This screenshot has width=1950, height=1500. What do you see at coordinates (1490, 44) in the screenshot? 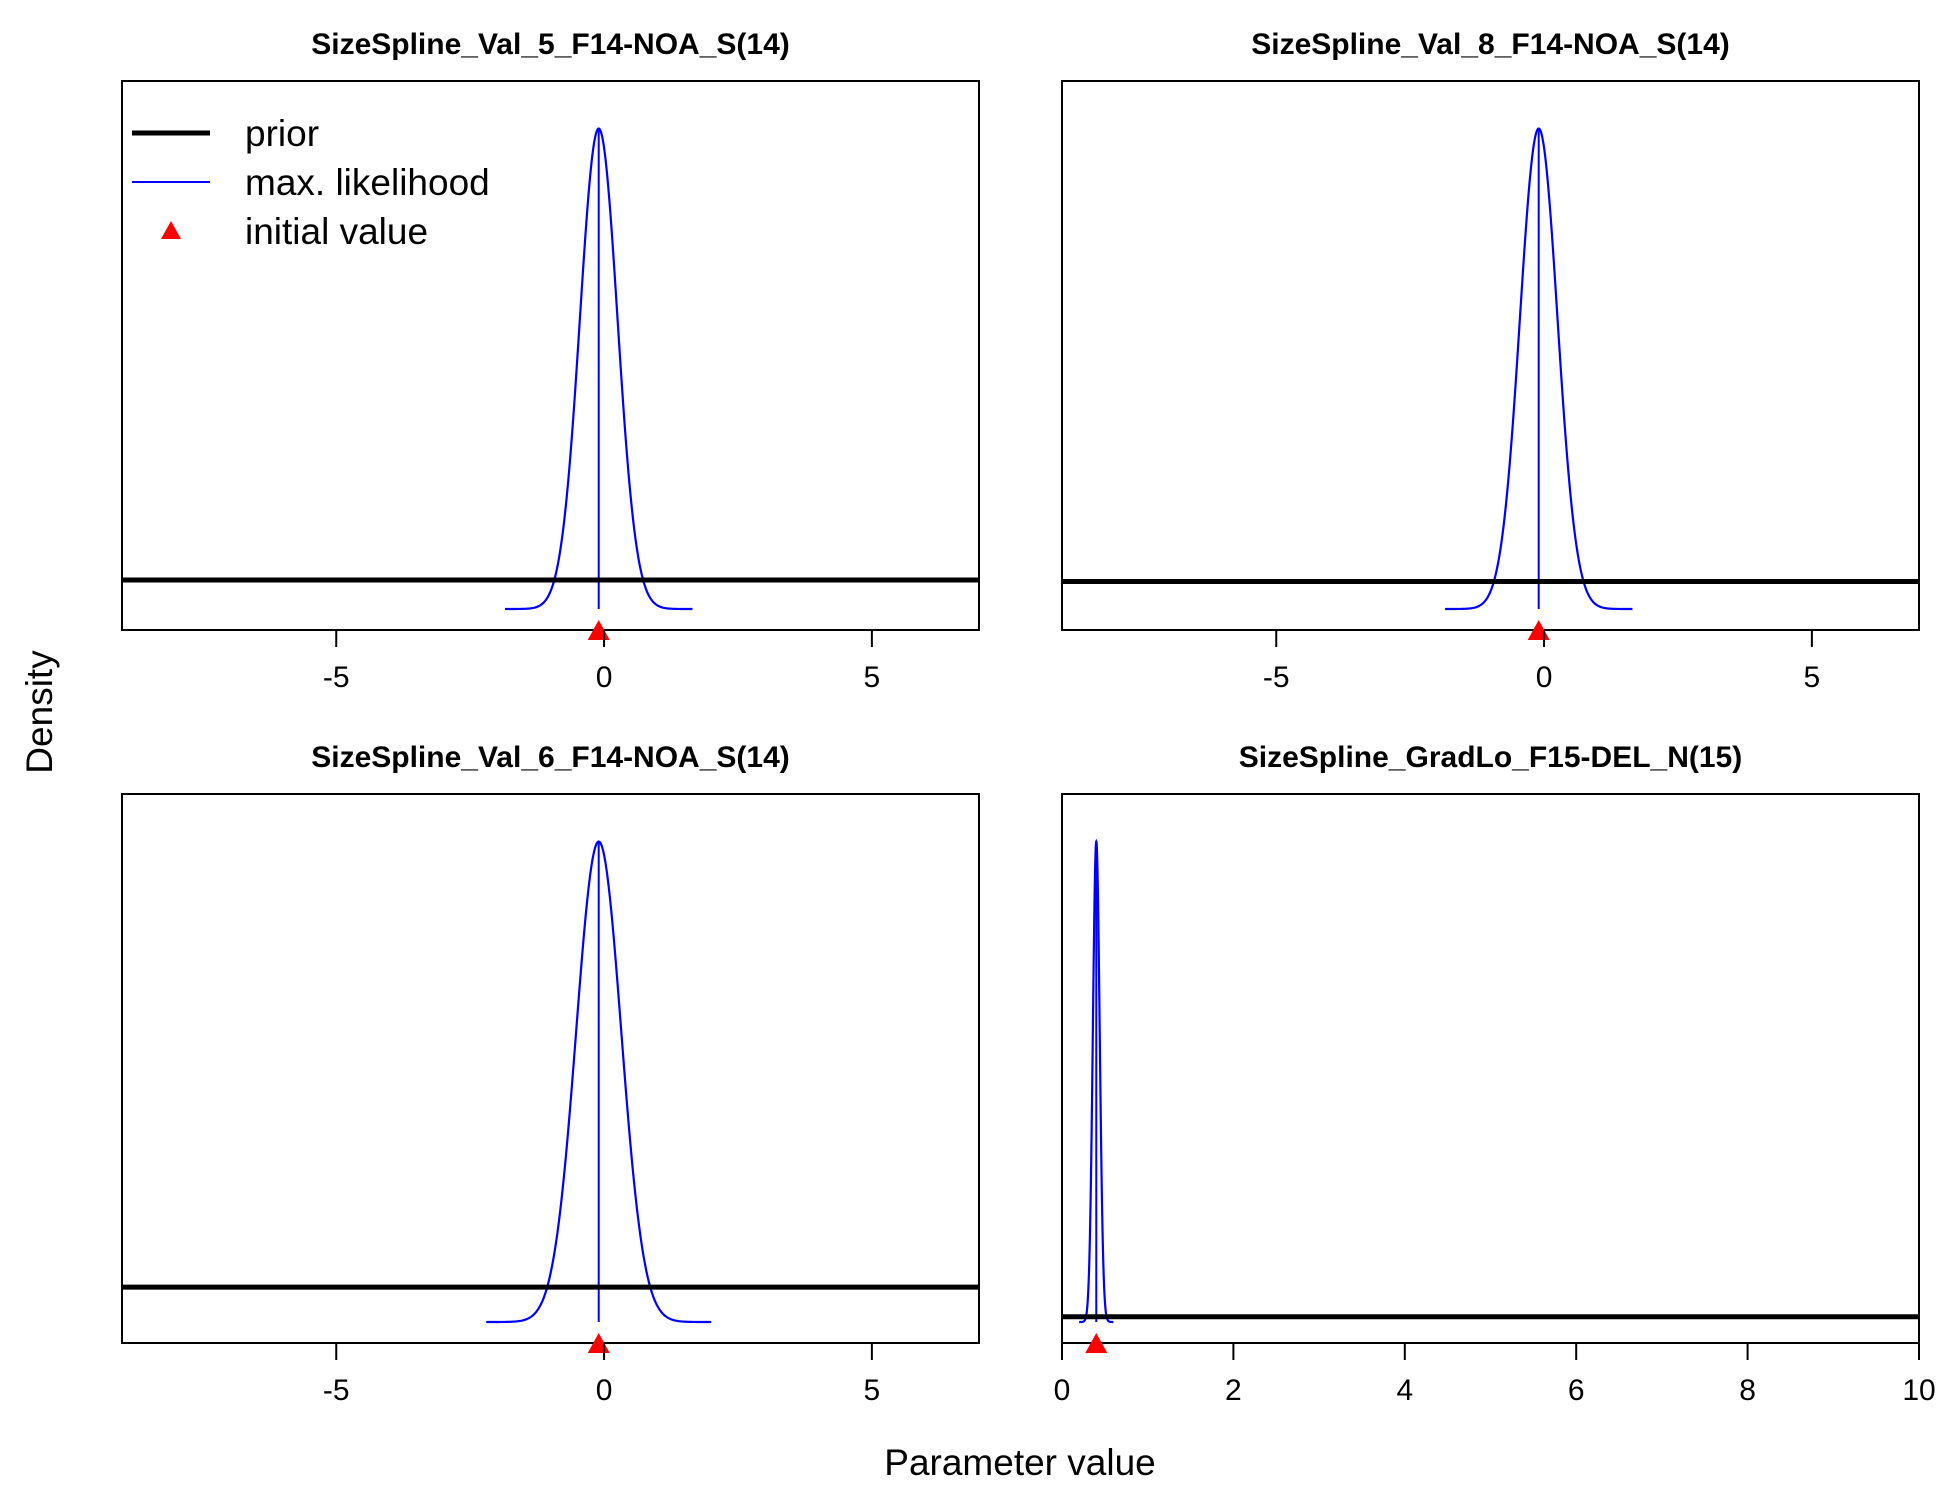
I see `panel-title: SizeSpline_Val_8_F14-NOA_S(14)` at bounding box center [1490, 44].